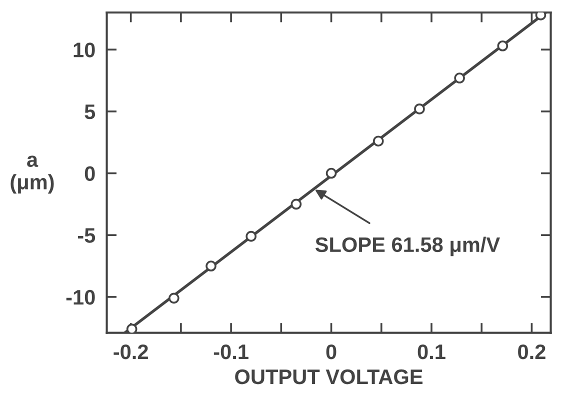 The width and height of the screenshot is (562, 416). I want to click on y-tick-label: 5, so click(90, 112).